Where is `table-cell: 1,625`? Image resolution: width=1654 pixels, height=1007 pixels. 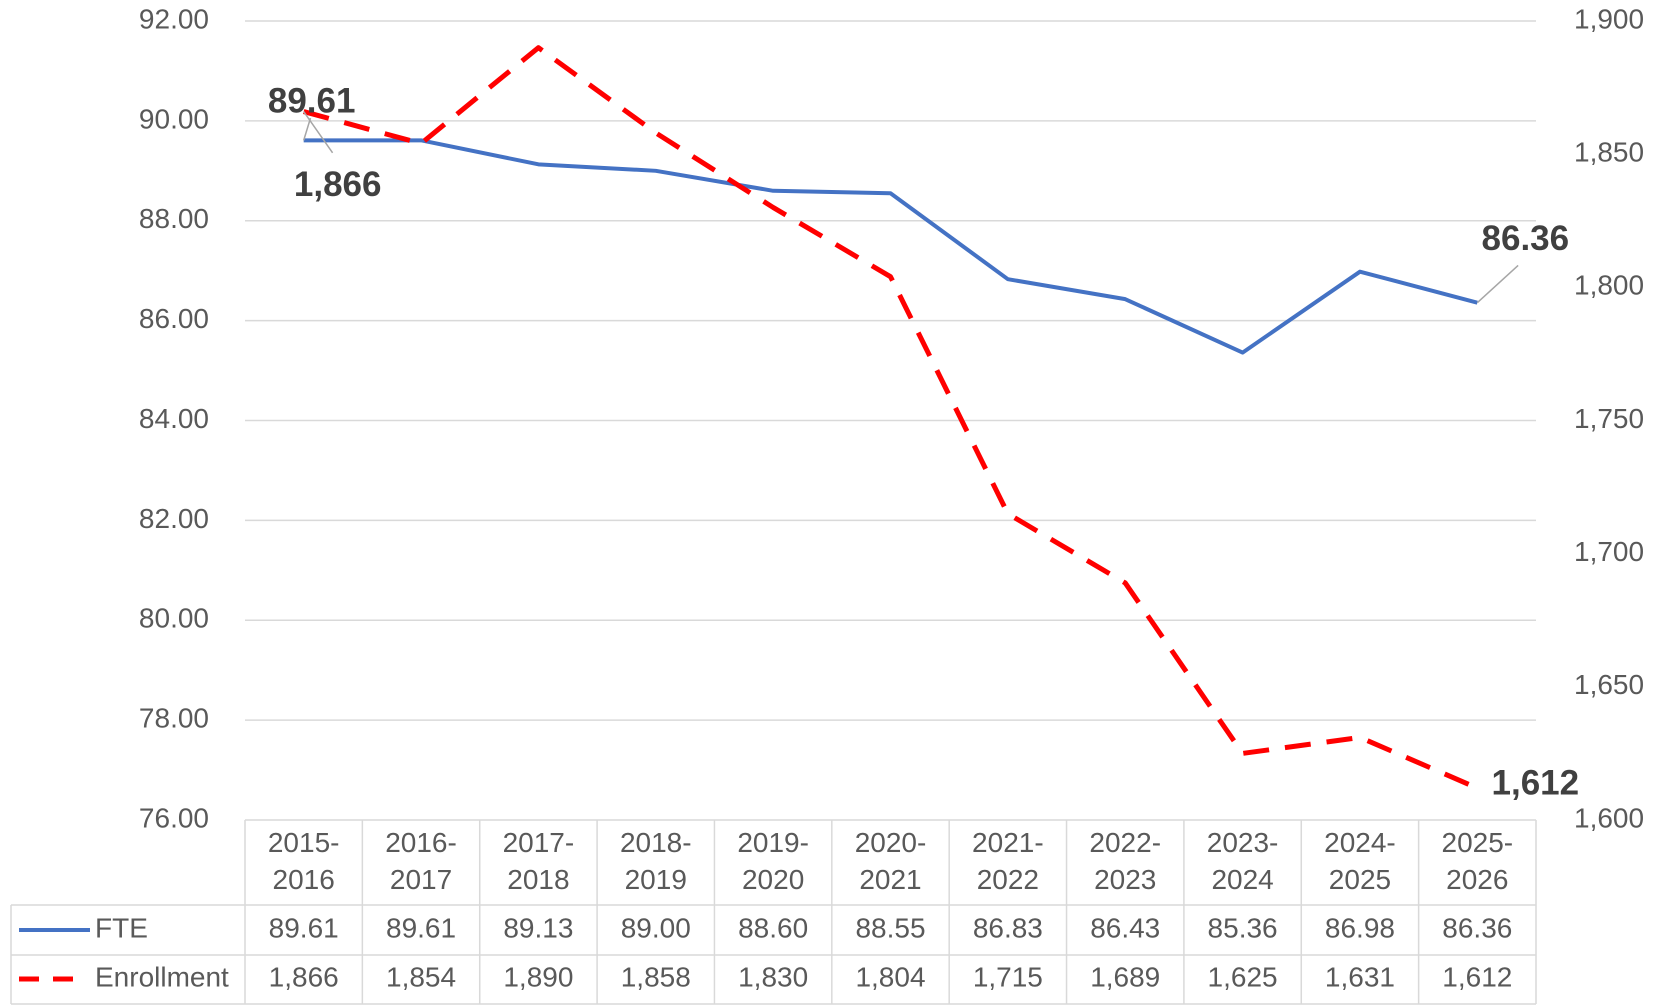 table-cell: 1,625 is located at coordinates (1243, 976).